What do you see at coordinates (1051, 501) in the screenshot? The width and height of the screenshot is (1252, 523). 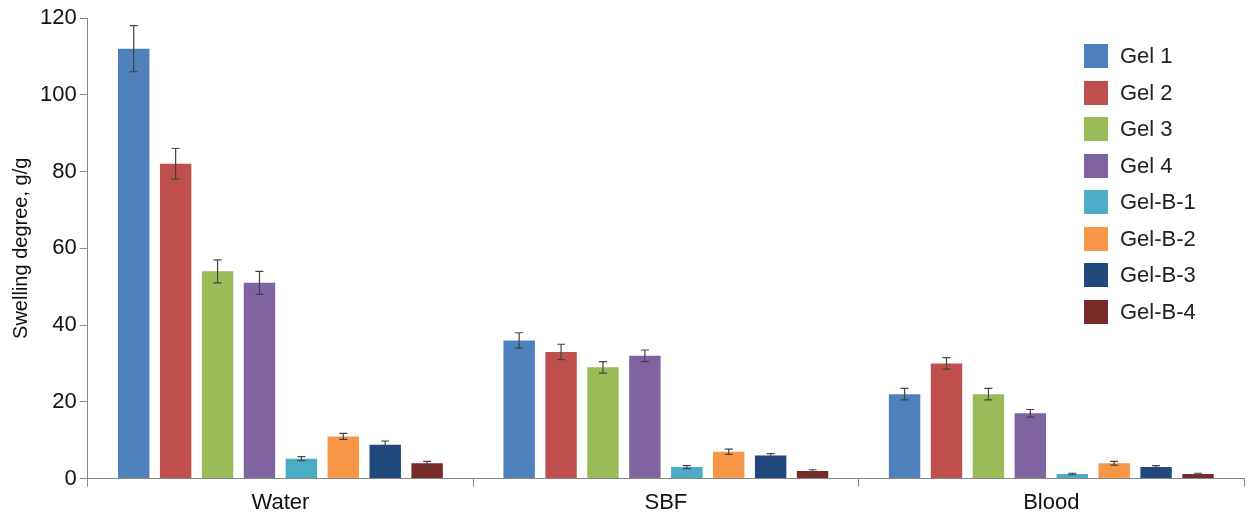 I see `x-tick-label: Blood` at bounding box center [1051, 501].